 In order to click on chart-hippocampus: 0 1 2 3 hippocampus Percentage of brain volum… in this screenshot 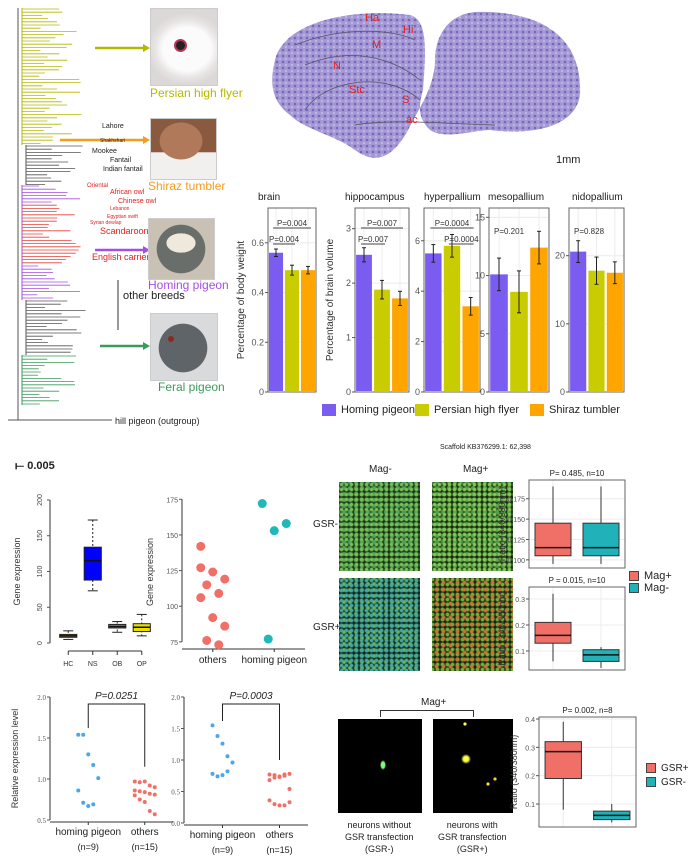, I will do `click(367, 294)`.